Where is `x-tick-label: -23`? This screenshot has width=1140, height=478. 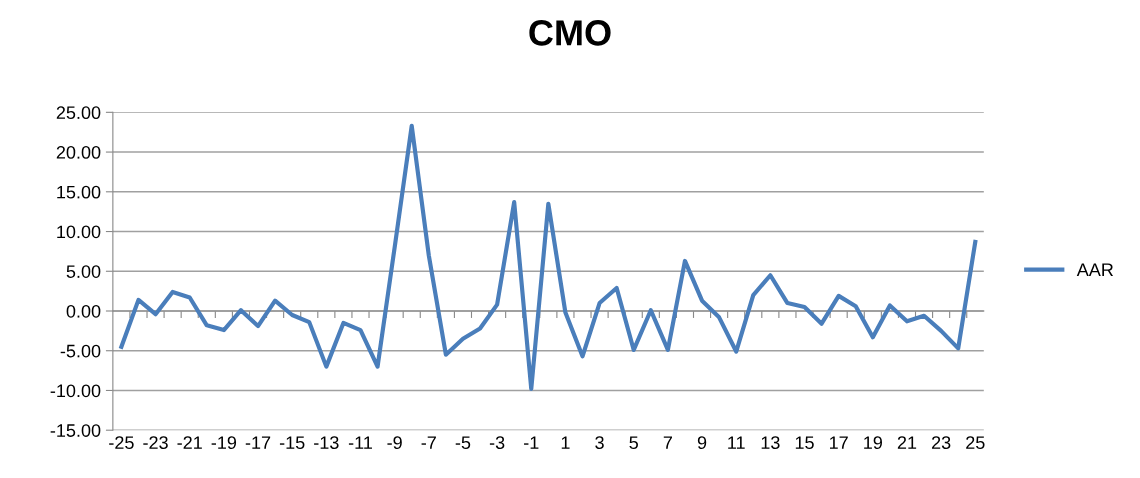 x-tick-label: -23 is located at coordinates (155, 443).